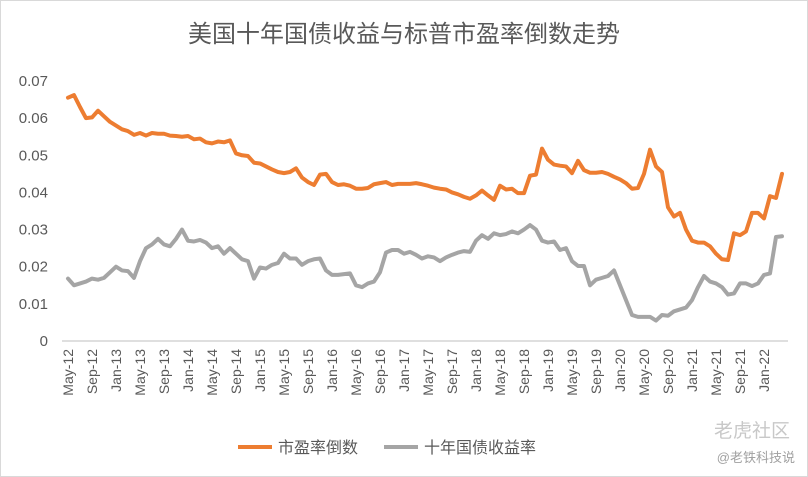  Describe the element at coordinates (33, 230) in the screenshot. I see `y-tick-label: 0.03` at that location.